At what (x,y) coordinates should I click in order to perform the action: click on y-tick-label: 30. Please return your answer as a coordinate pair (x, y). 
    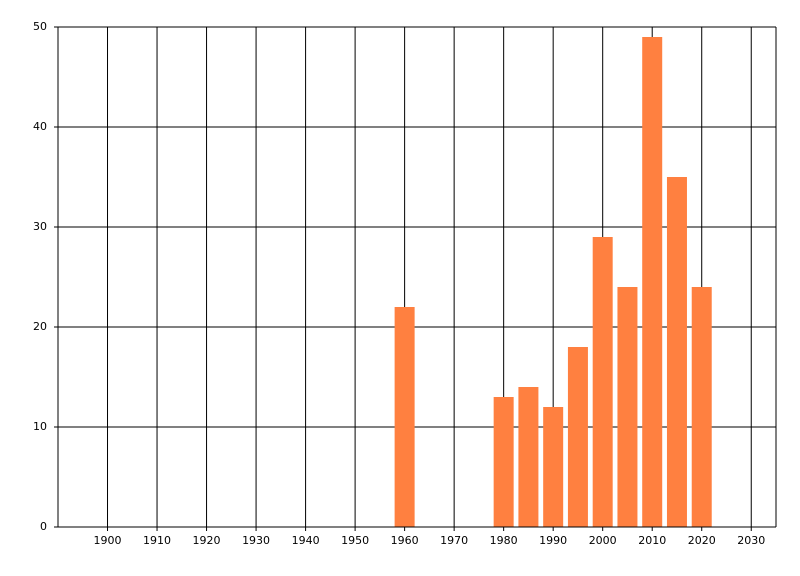
    Looking at the image, I should click on (40, 226).